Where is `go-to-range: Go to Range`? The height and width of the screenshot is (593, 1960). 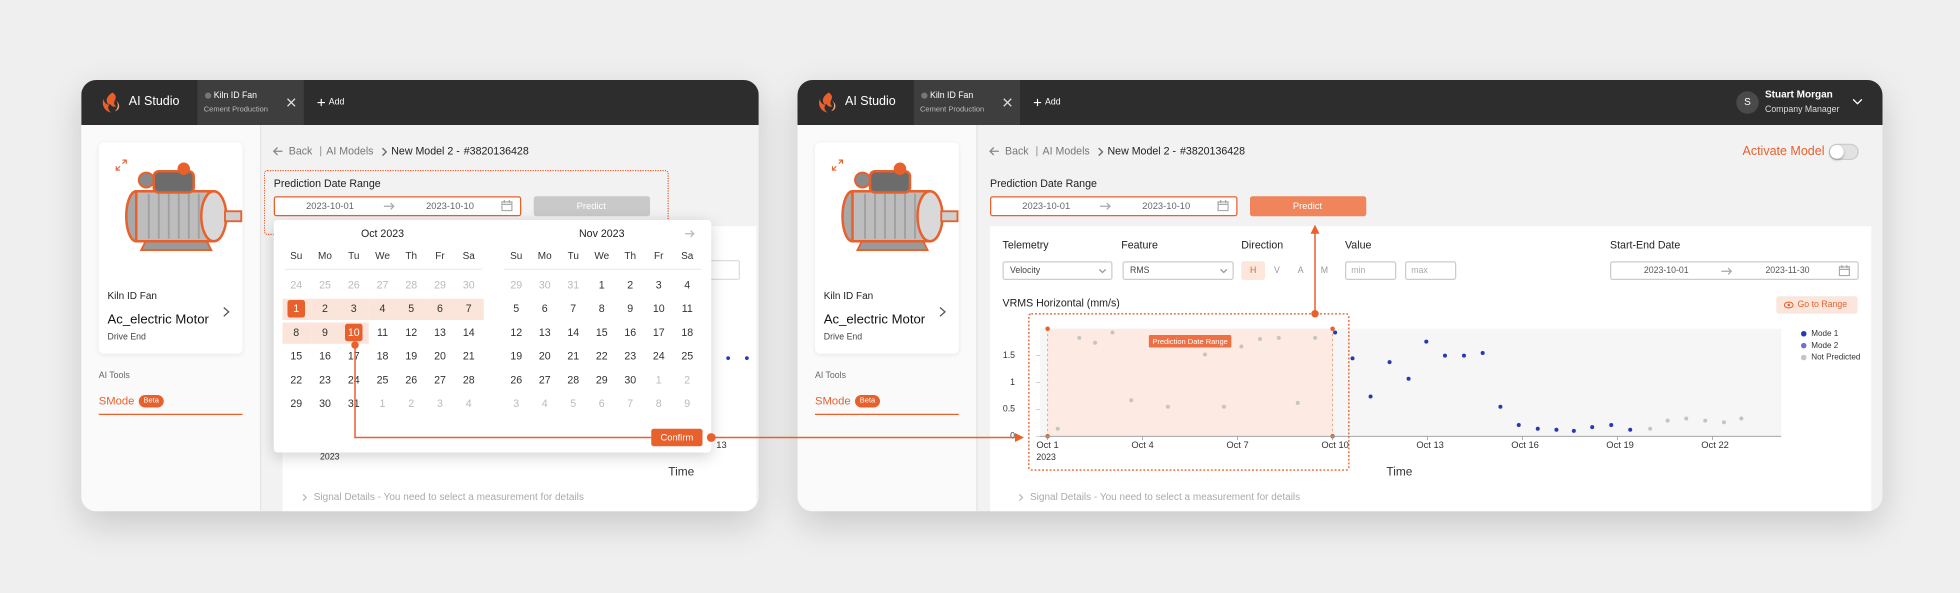
go-to-range: Go to Range is located at coordinates (1822, 305).